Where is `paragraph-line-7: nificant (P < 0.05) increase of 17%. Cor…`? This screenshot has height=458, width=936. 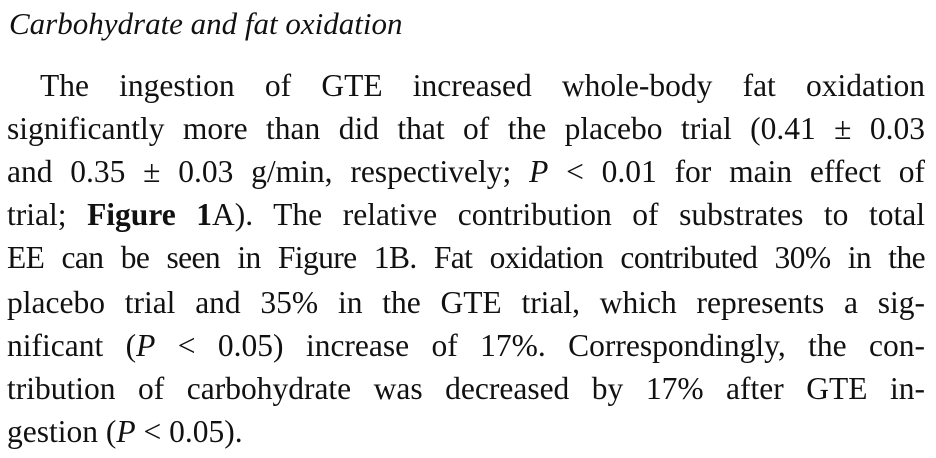 paragraph-line-7: nificant (P < 0.05) increase of 17%. Cor… is located at coordinates (466, 346).